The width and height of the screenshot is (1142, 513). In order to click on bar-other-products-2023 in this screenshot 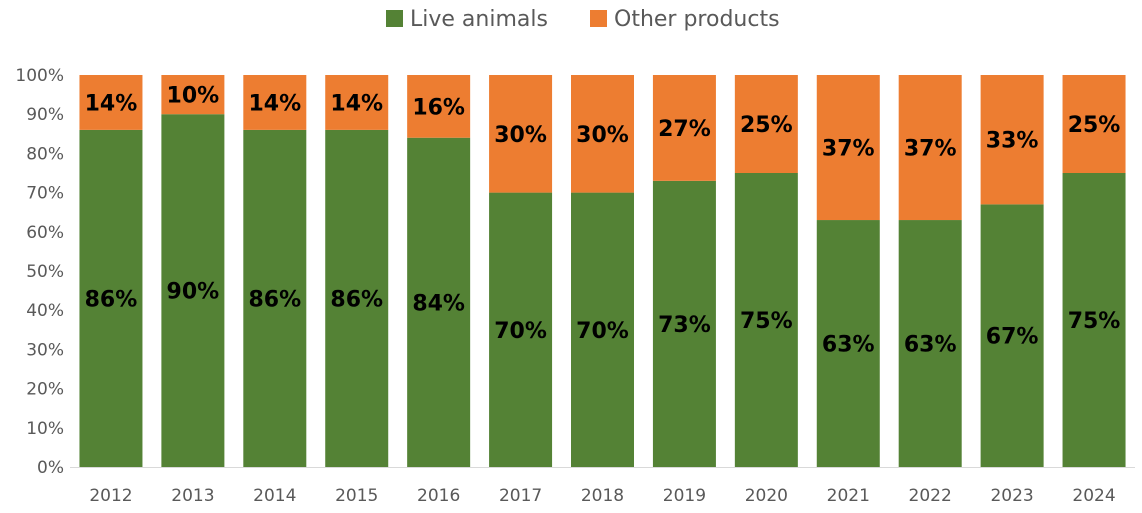, I will do `click(1012, 140)`.